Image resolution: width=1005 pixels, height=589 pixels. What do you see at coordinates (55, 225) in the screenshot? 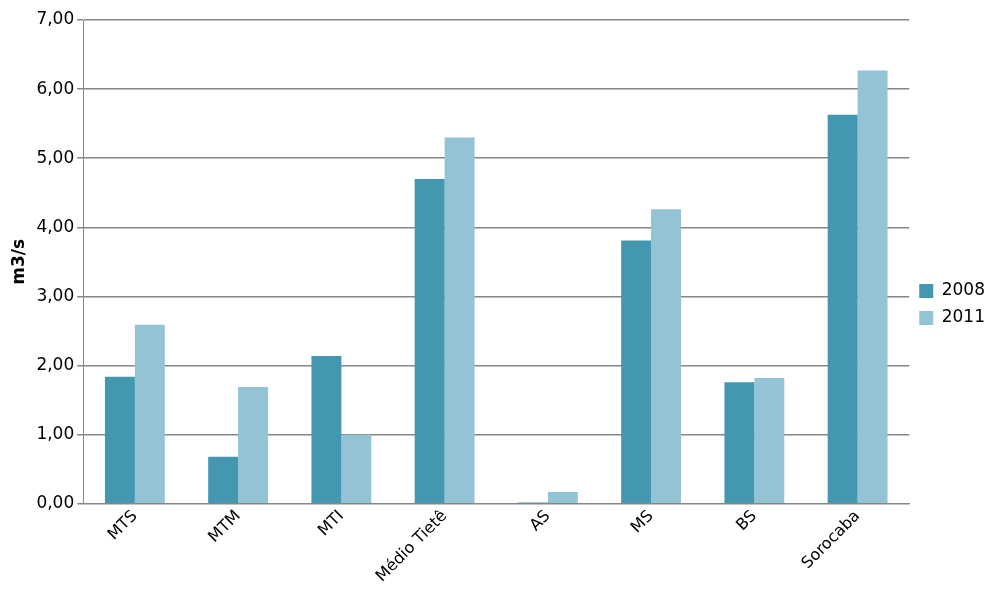
I see `y-tick-label: 4,00` at bounding box center [55, 225].